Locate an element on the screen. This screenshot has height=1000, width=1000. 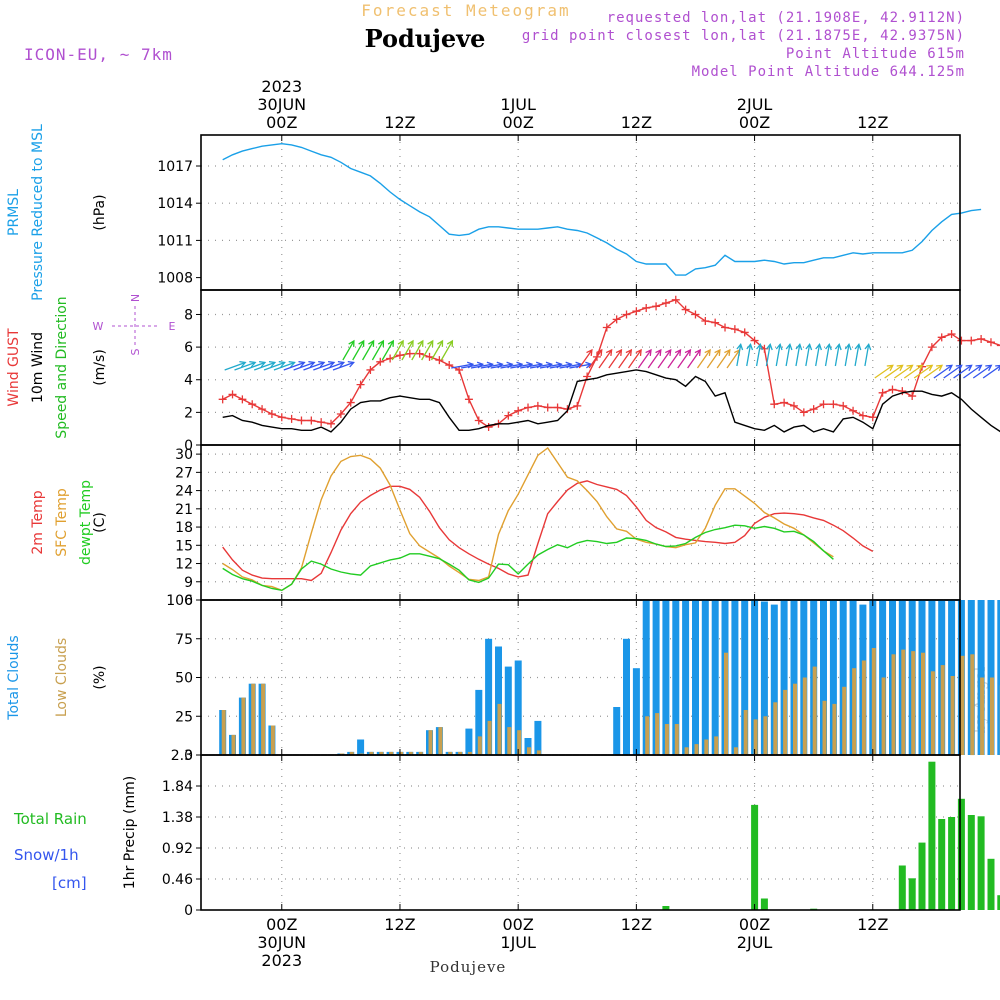
y-tick-label: 1.84 is located at coordinates (177, 787).